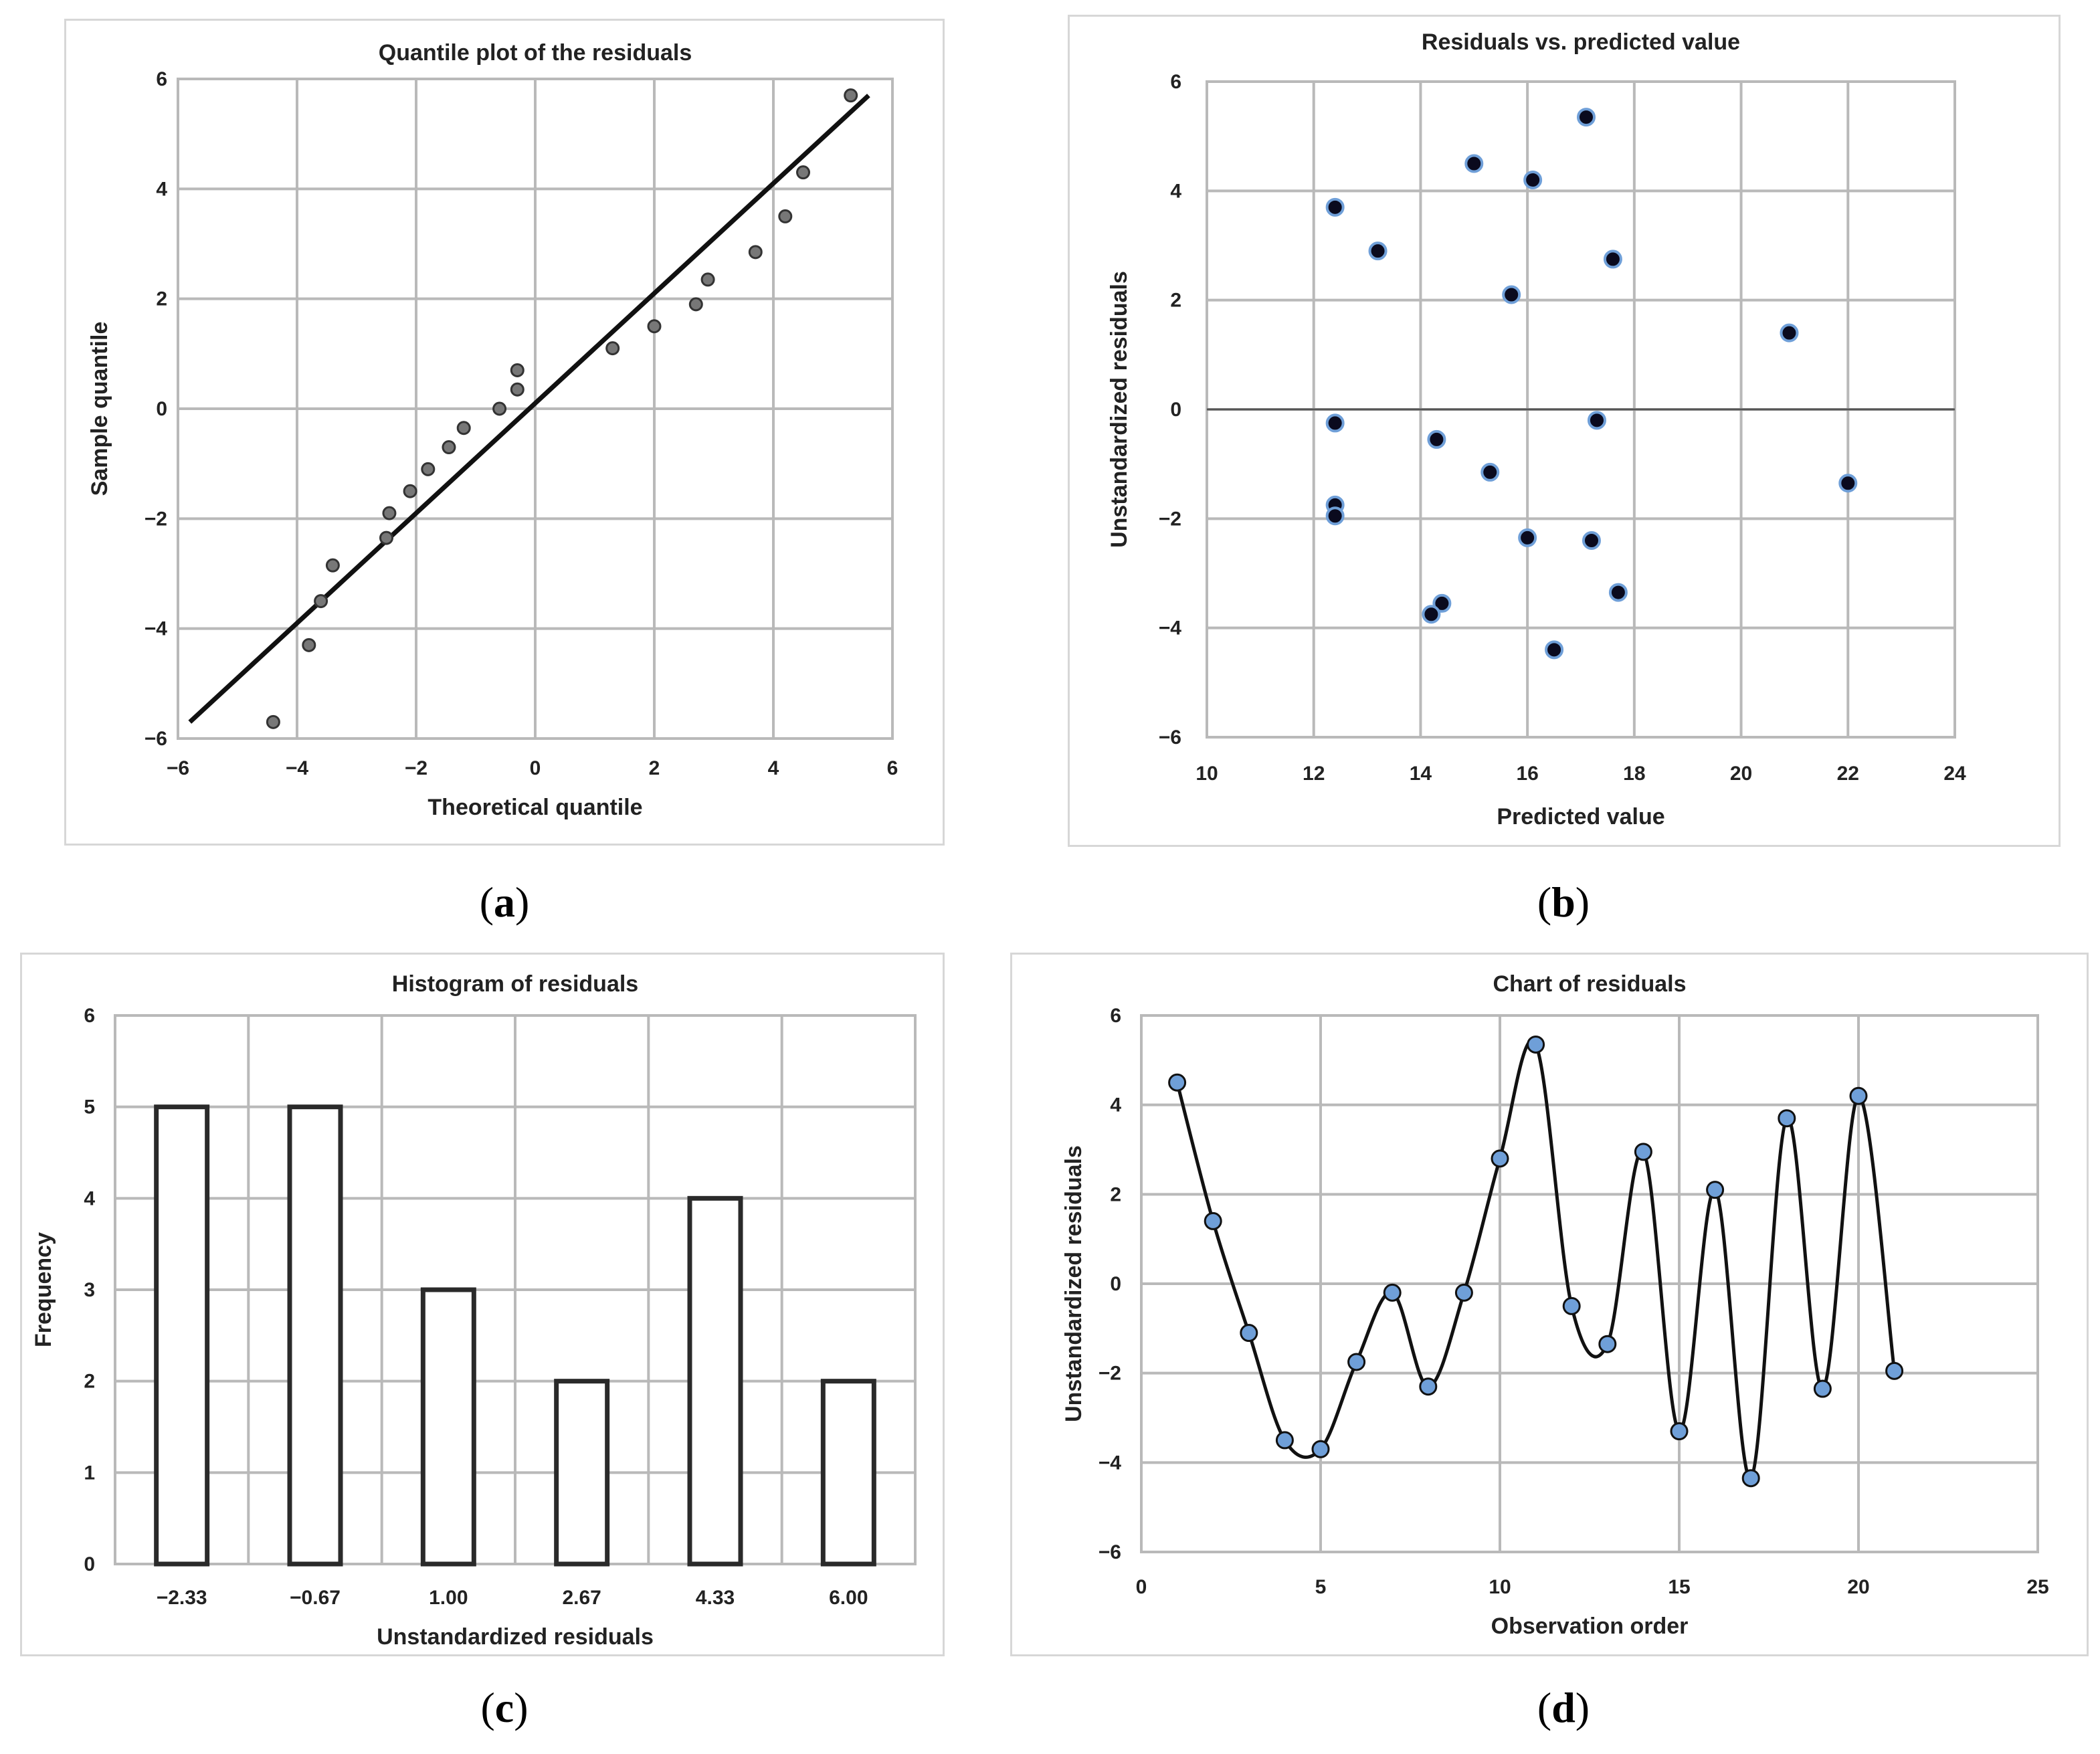 The width and height of the screenshot is (2100, 1754). I want to click on x-tick-label-d: 15, so click(1679, 1587).